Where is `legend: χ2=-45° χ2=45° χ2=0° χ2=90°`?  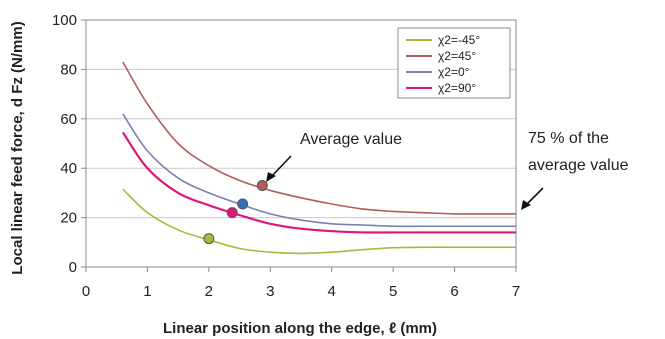 legend: χ2=-45° χ2=45° χ2=0° χ2=90° is located at coordinates (454, 63).